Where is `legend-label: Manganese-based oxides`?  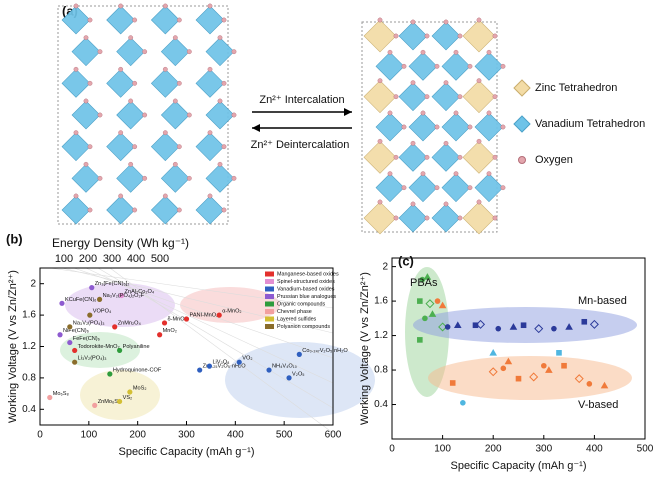
legend-label: Manganese-based oxides is located at coordinates (308, 274).